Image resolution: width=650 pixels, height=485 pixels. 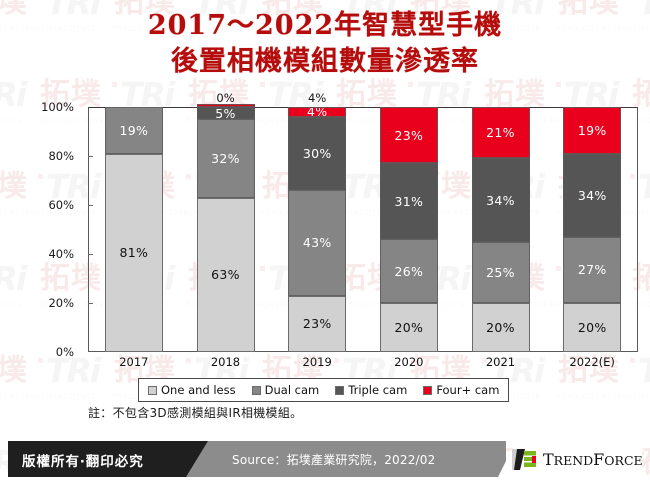 I want to click on bar-segment-label: 26%, so click(x=409, y=271).